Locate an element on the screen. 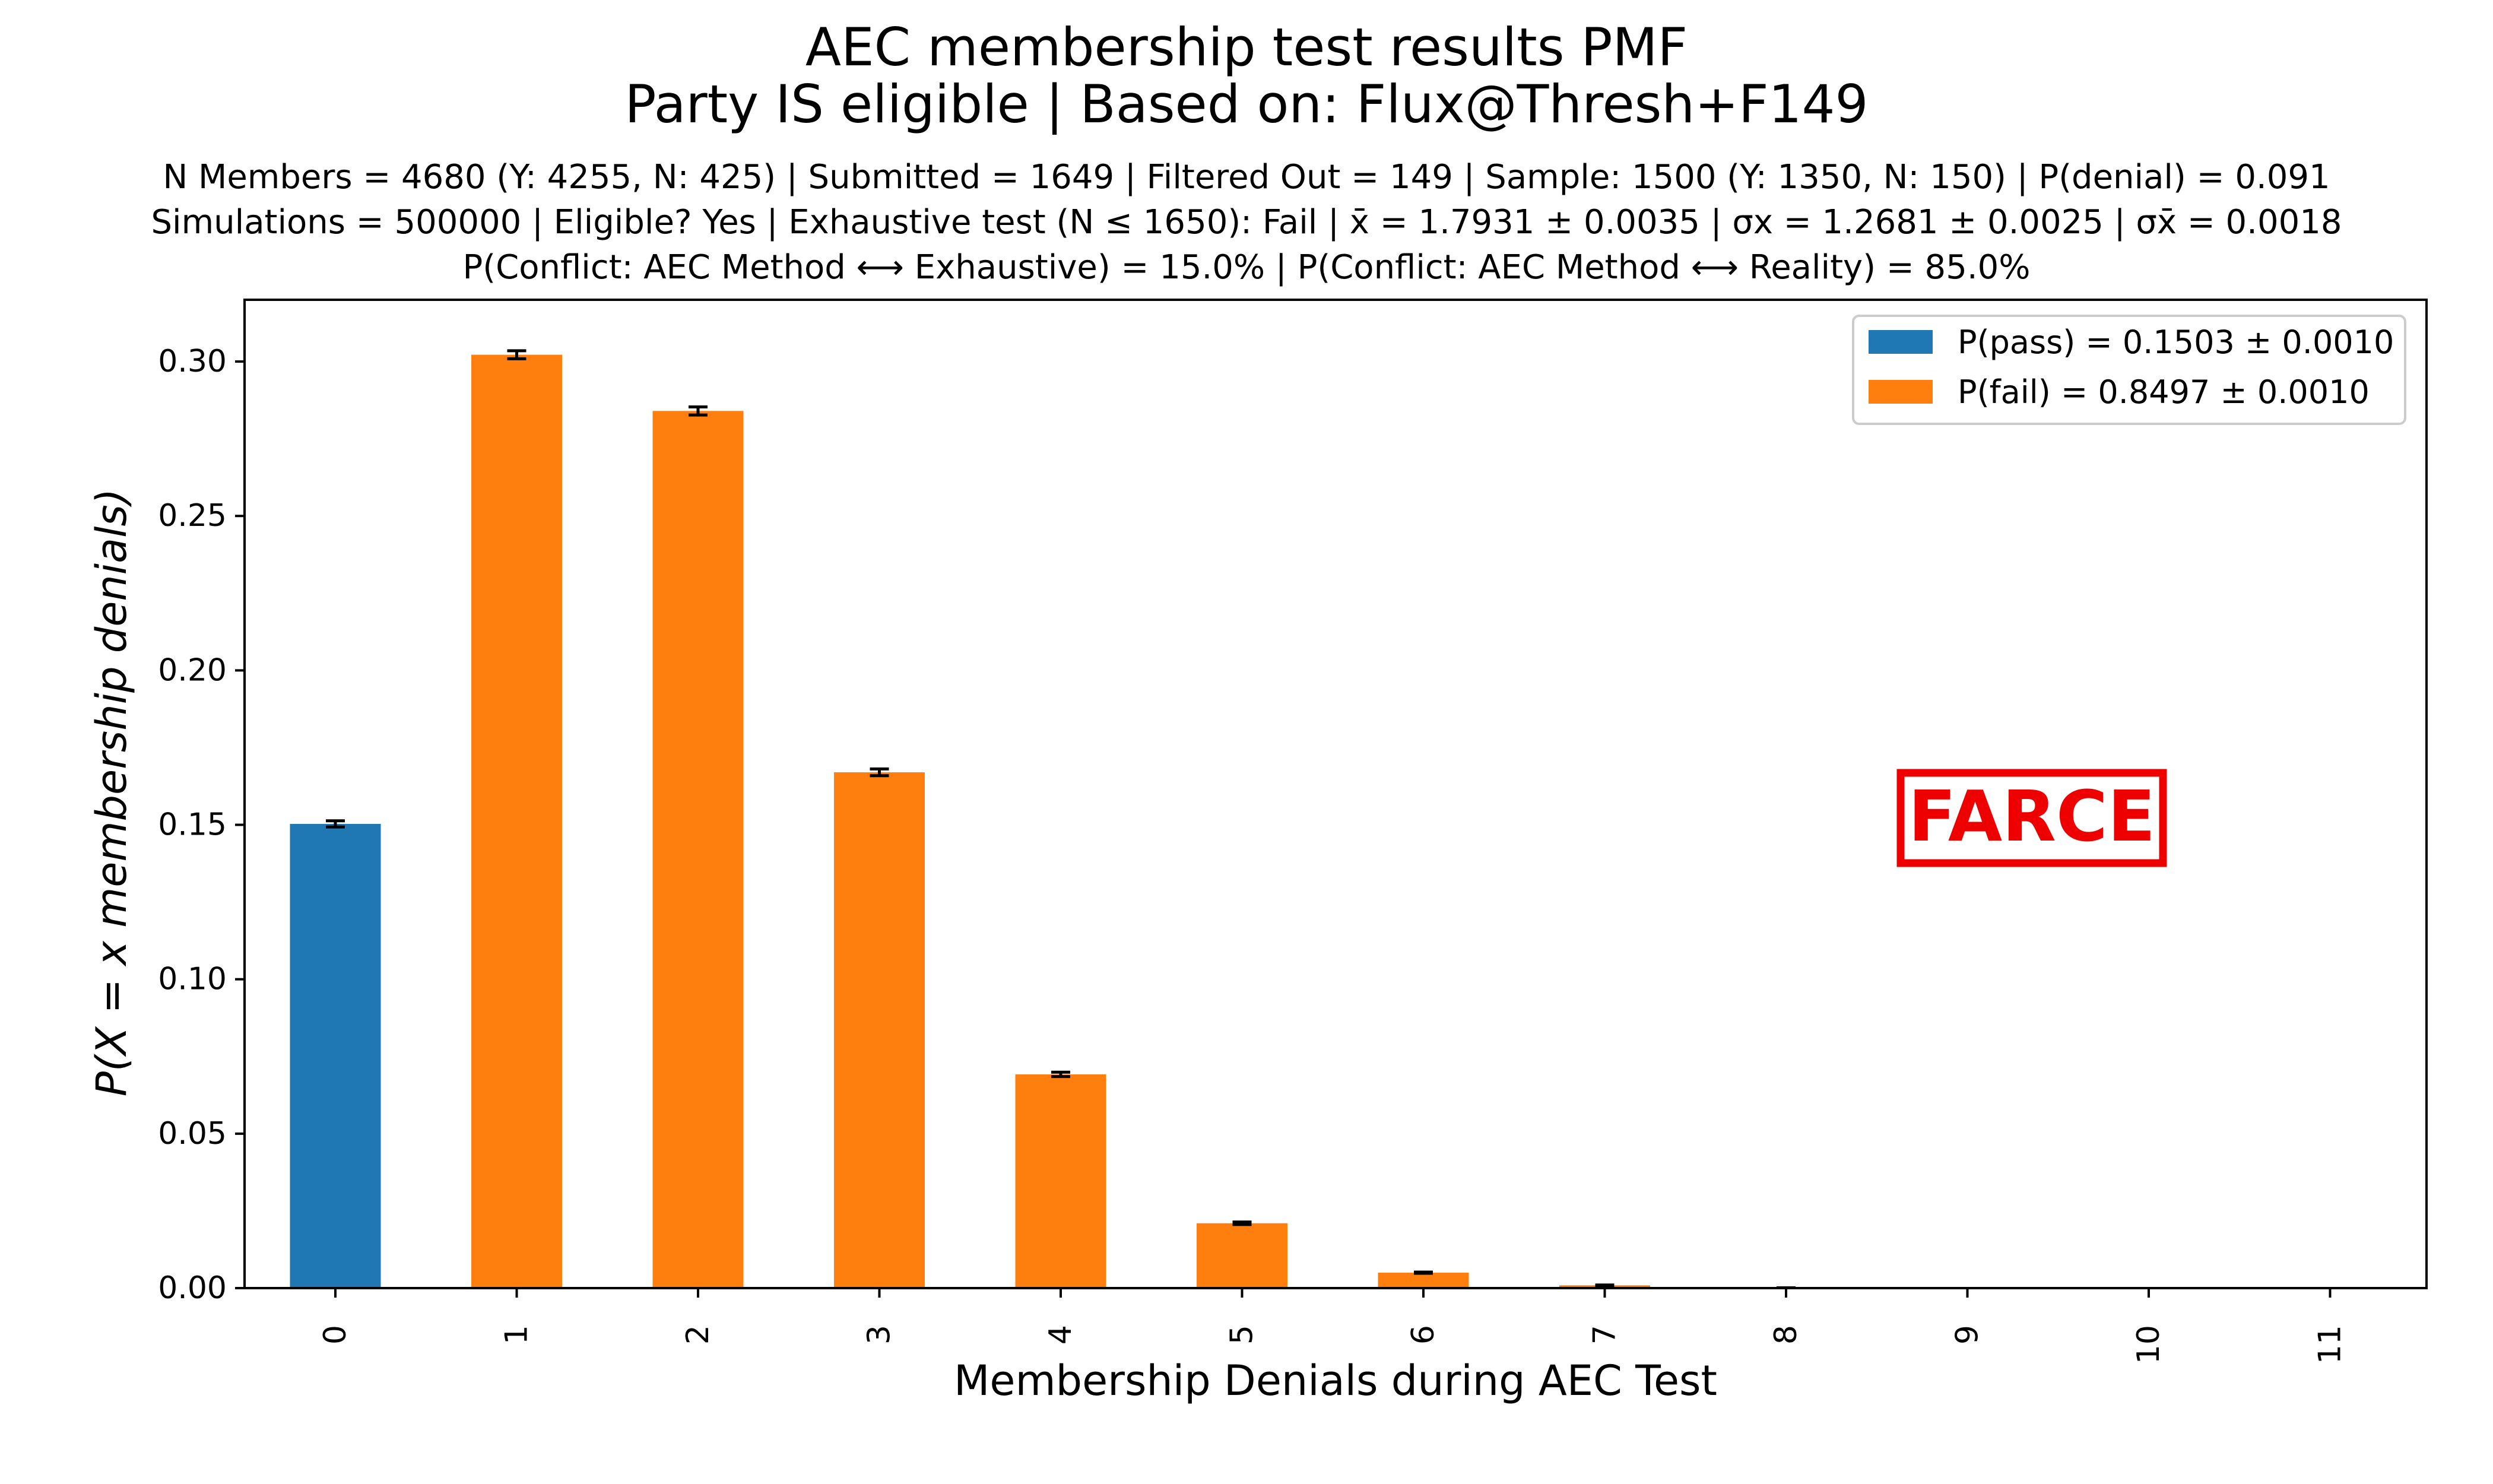 The height and width of the screenshot is (1484, 2493). stamp-border is located at coordinates (2031, 818).